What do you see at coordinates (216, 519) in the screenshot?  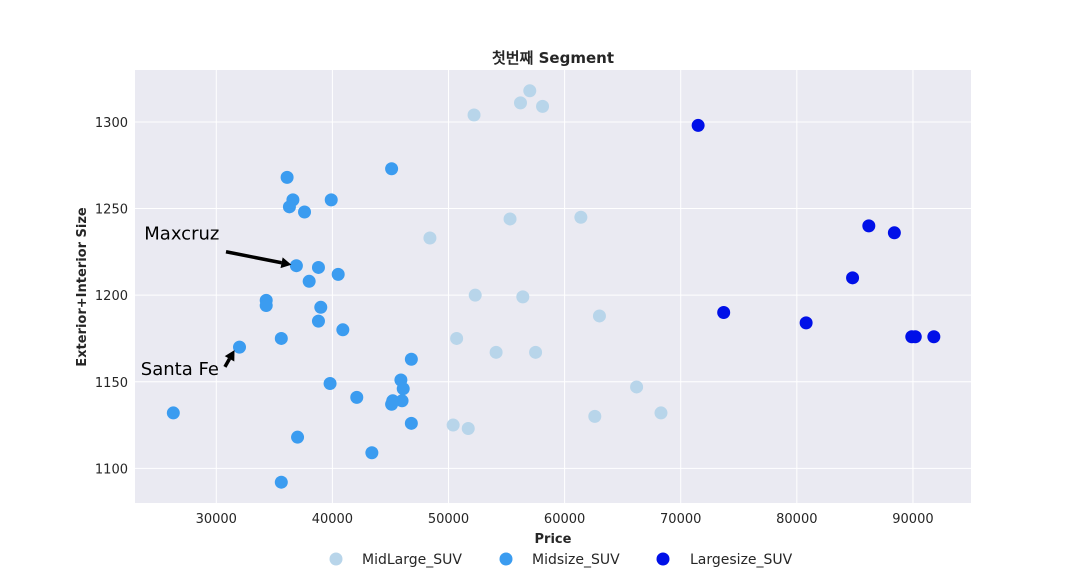 I see `x-tick-label: 30000` at bounding box center [216, 519].